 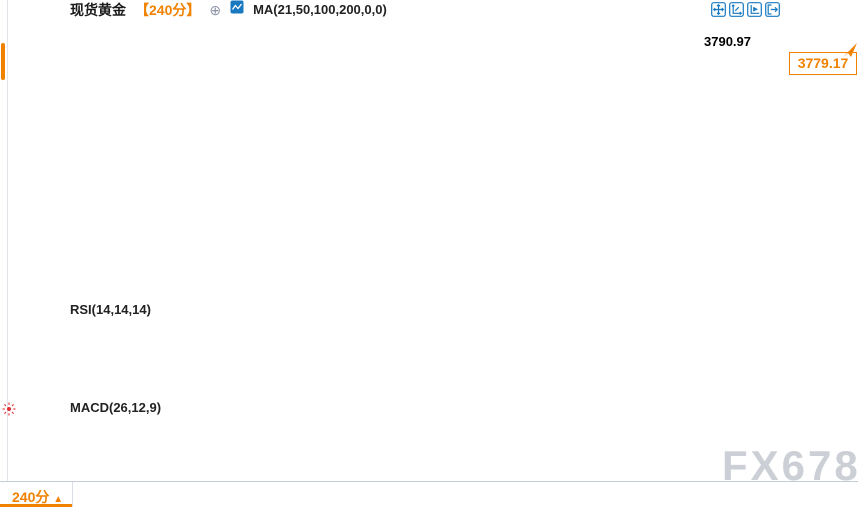 What do you see at coordinates (31, 497) in the screenshot?
I see `timeframe-tab-label: 240分` at bounding box center [31, 497].